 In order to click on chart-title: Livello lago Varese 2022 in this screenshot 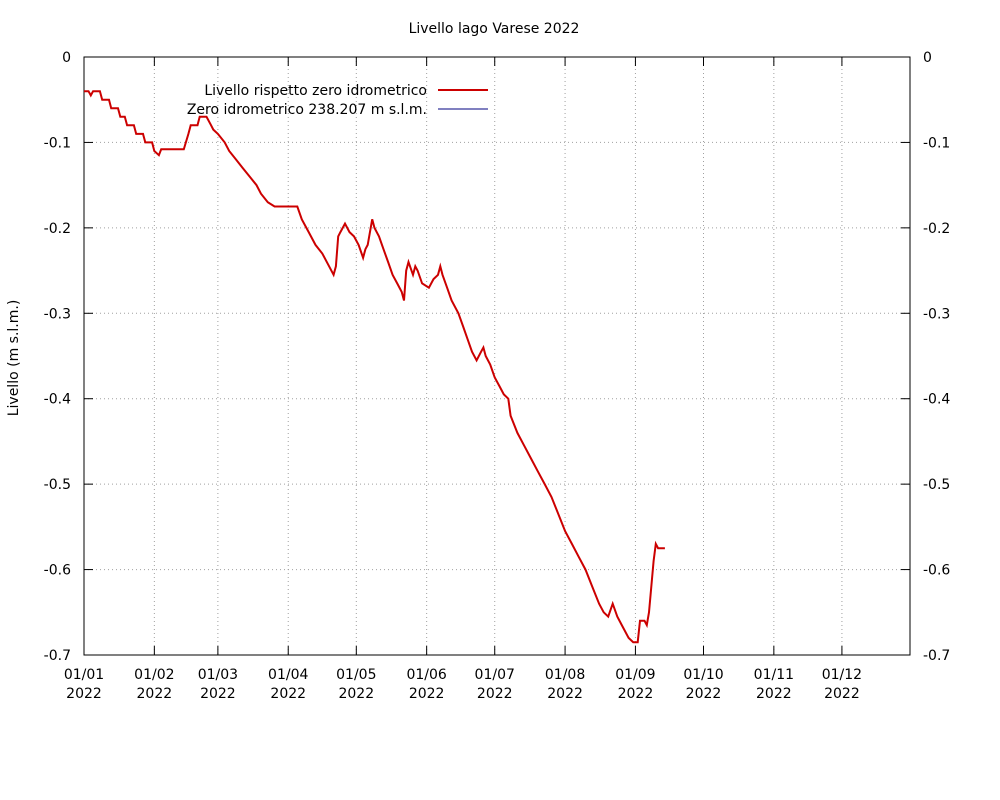, I will do `click(494, 29)`.